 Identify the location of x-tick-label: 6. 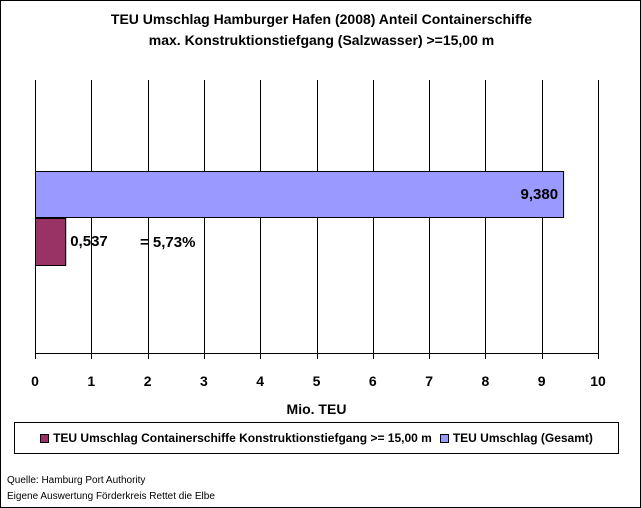
(373, 381).